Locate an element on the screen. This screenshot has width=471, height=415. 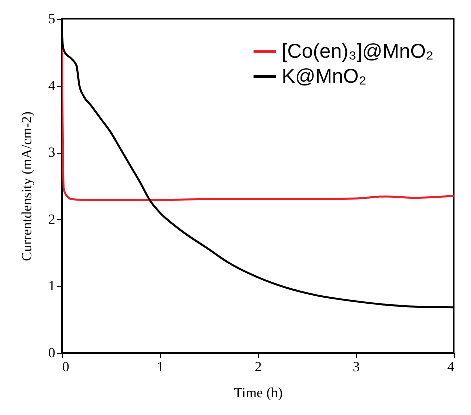
y-tick-label: 5 is located at coordinates (52, 20).